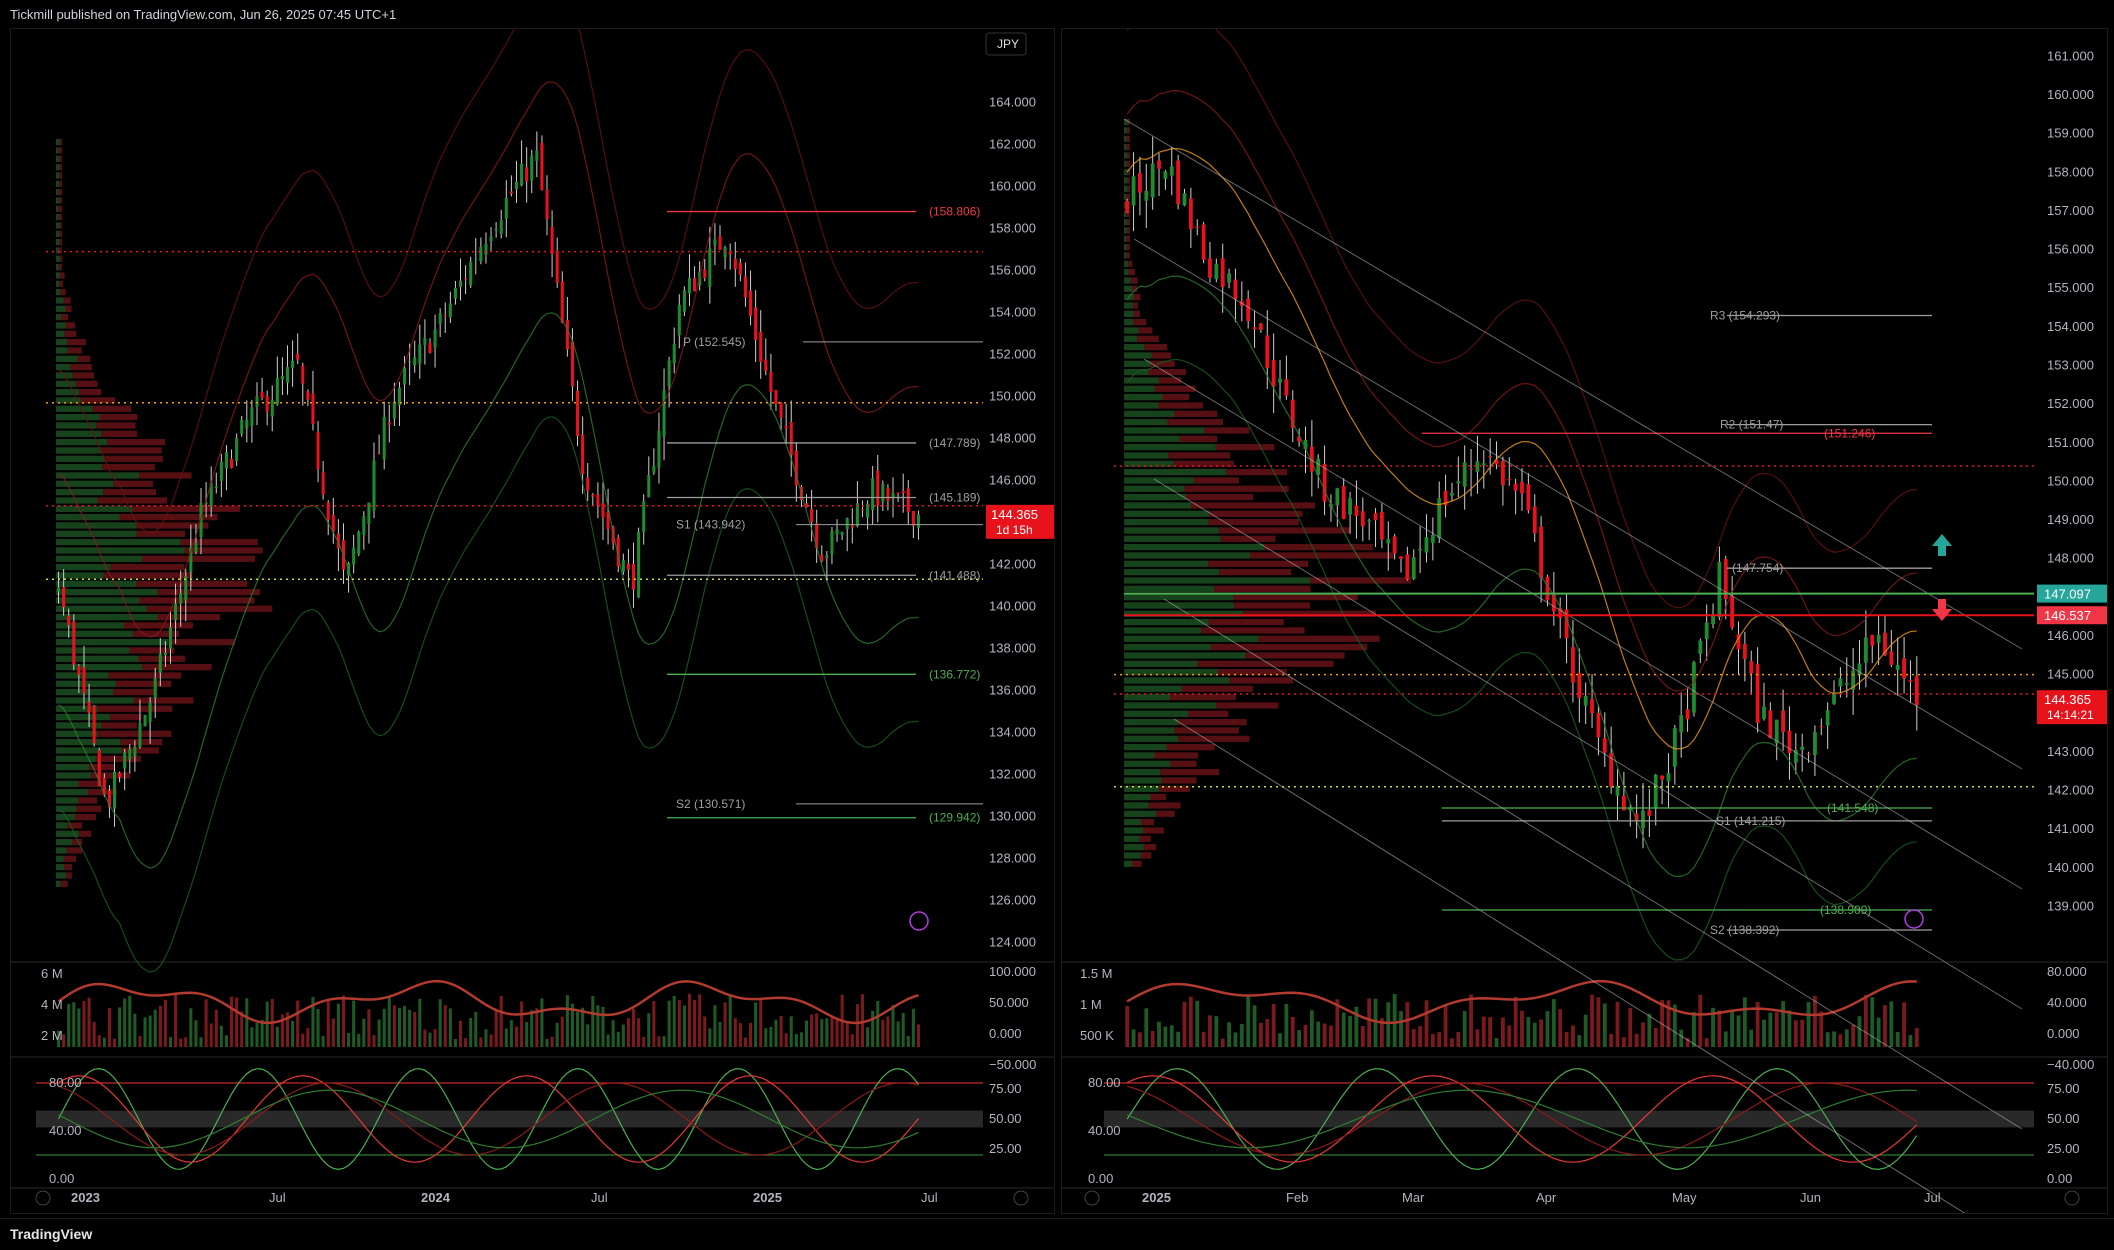 This screenshot has height=1250, width=2114. What do you see at coordinates (1845, 910) in the screenshot?
I see `level-label: (138.909)` at bounding box center [1845, 910].